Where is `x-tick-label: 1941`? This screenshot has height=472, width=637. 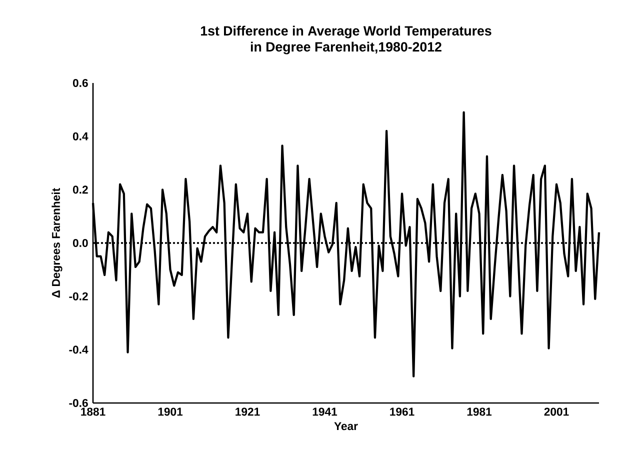 x-tick-label: 1941 is located at coordinates (325, 412).